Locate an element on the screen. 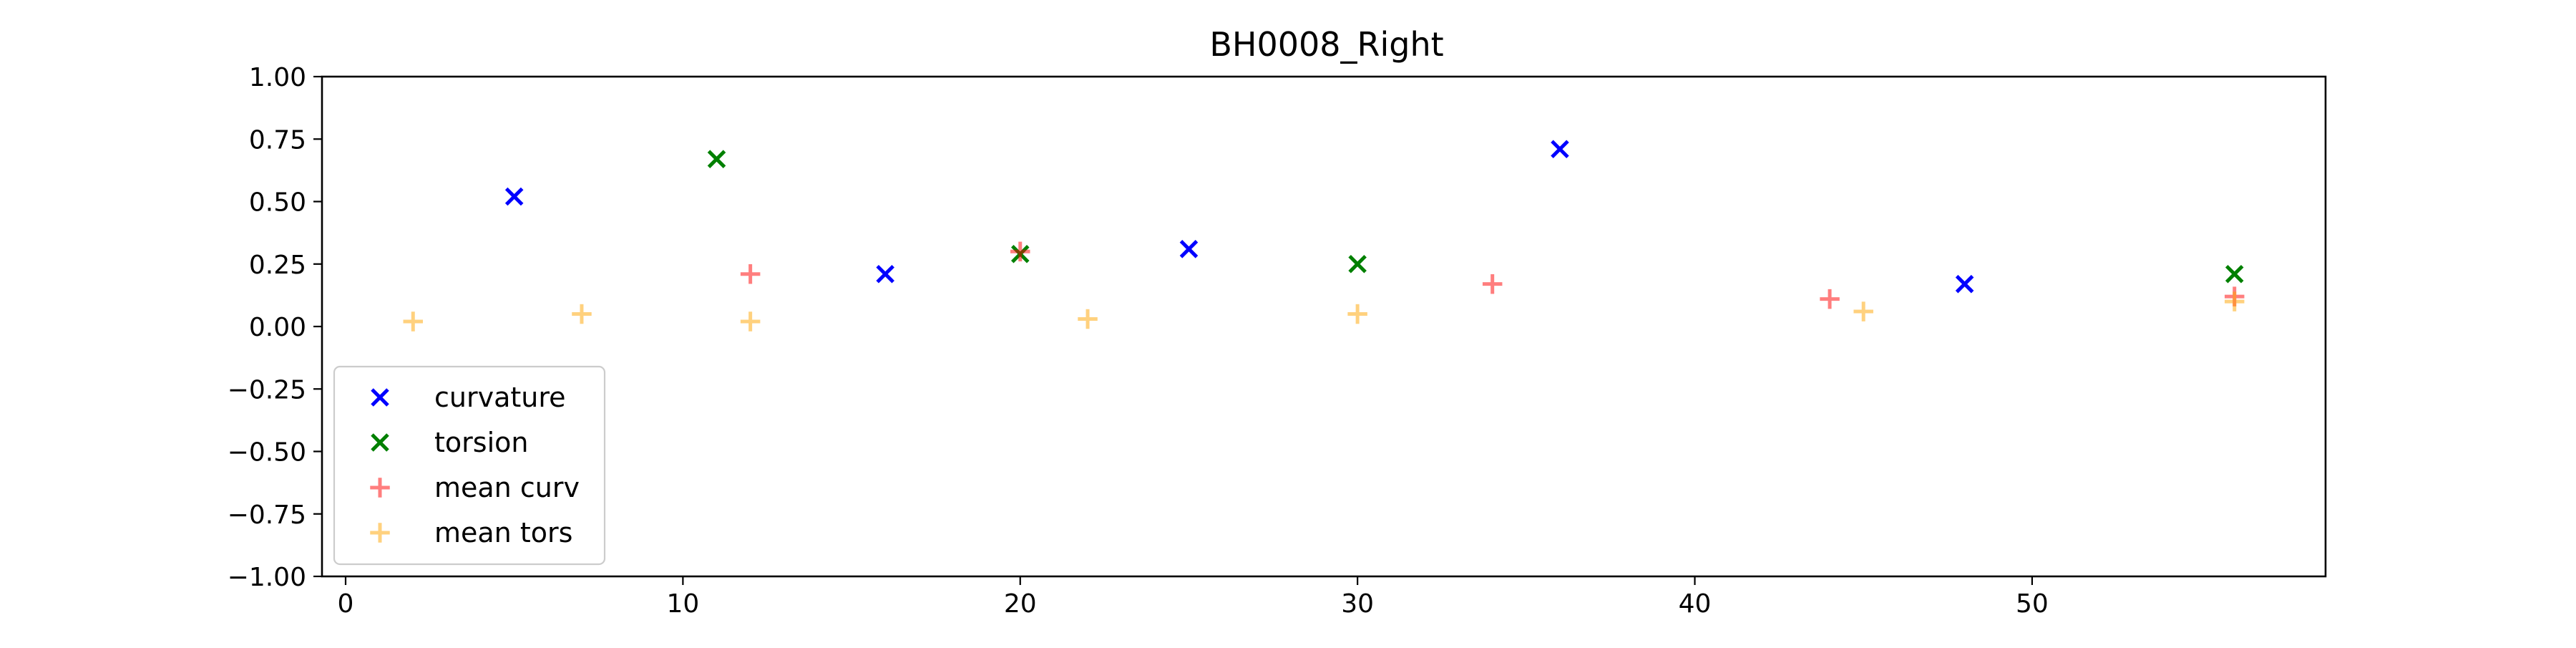 This screenshot has width=2576, height=648. legend-label-mean-tors: mean tors is located at coordinates (503, 532).